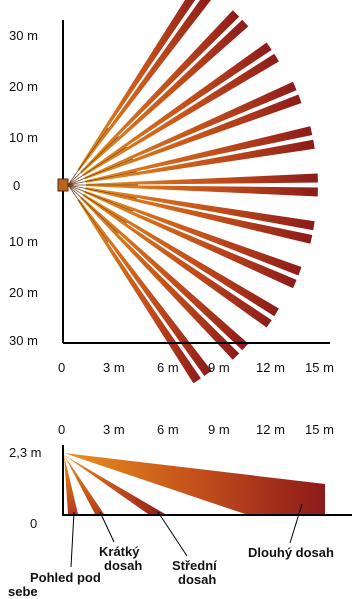 This screenshot has height=599, width=357. I want to click on top-x-tick-label: 15 m, so click(319, 367).